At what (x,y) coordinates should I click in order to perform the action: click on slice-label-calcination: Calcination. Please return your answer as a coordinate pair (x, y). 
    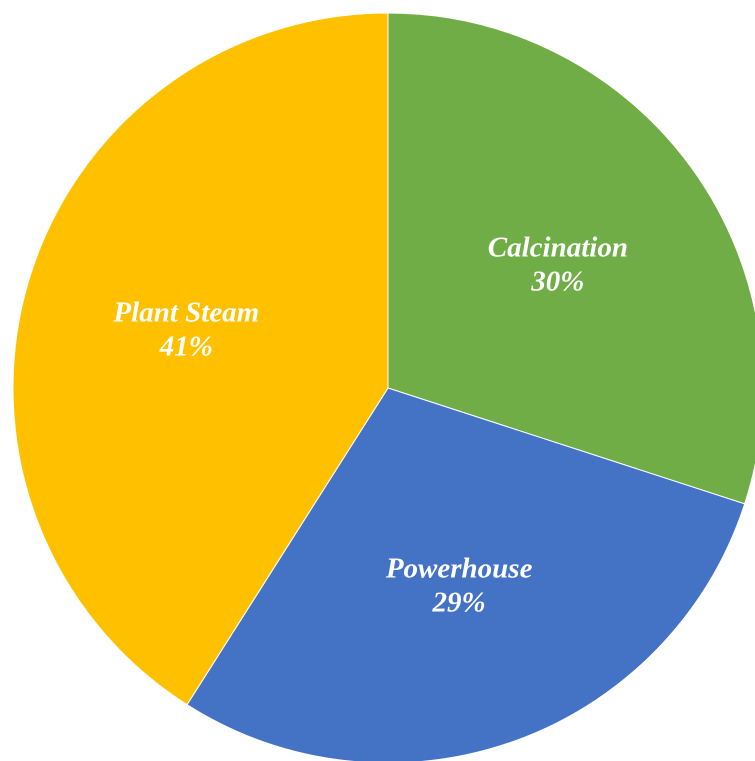
    Looking at the image, I should click on (558, 248).